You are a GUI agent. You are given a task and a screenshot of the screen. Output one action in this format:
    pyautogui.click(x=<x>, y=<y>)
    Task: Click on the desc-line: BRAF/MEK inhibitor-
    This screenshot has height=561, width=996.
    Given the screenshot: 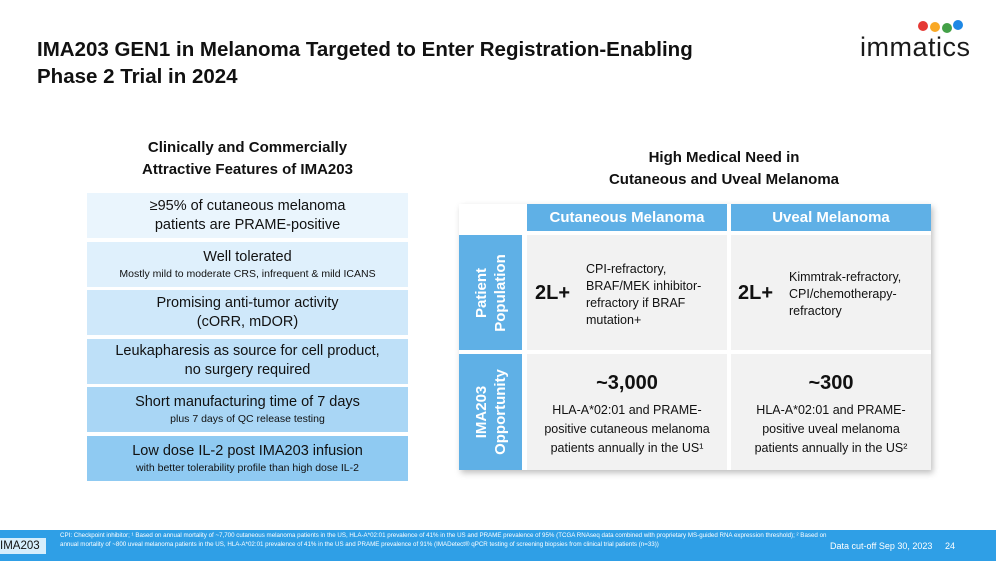 What is the action you would take?
    pyautogui.click(x=644, y=286)
    